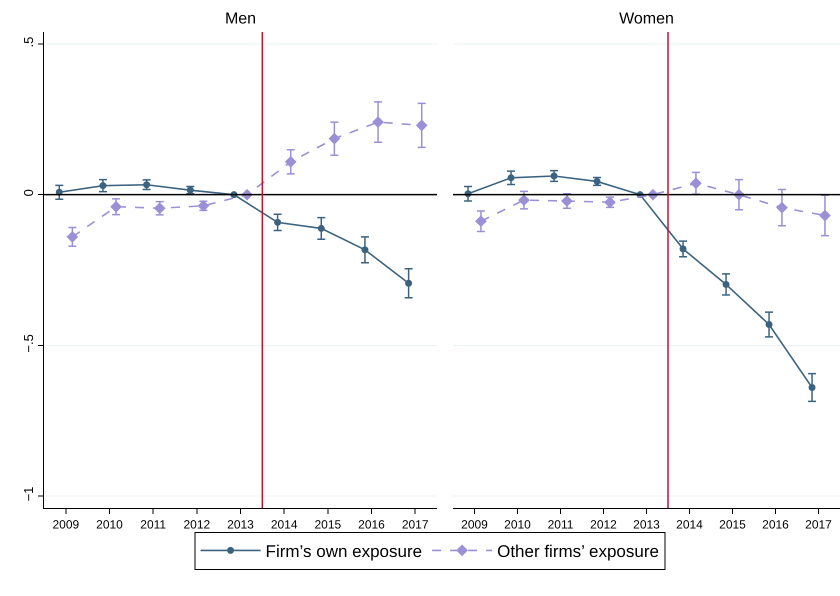 The image size is (840, 596). Describe the element at coordinates (28, 494) in the screenshot. I see `y-tick-label: −1` at that location.